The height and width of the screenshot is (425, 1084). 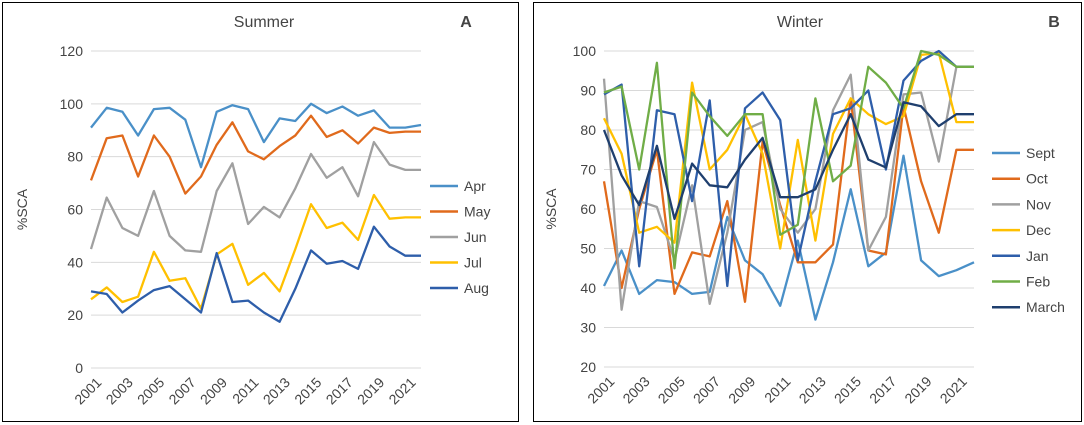 What do you see at coordinates (72, 51) in the screenshot?
I see `y-tick-label: 120` at bounding box center [72, 51].